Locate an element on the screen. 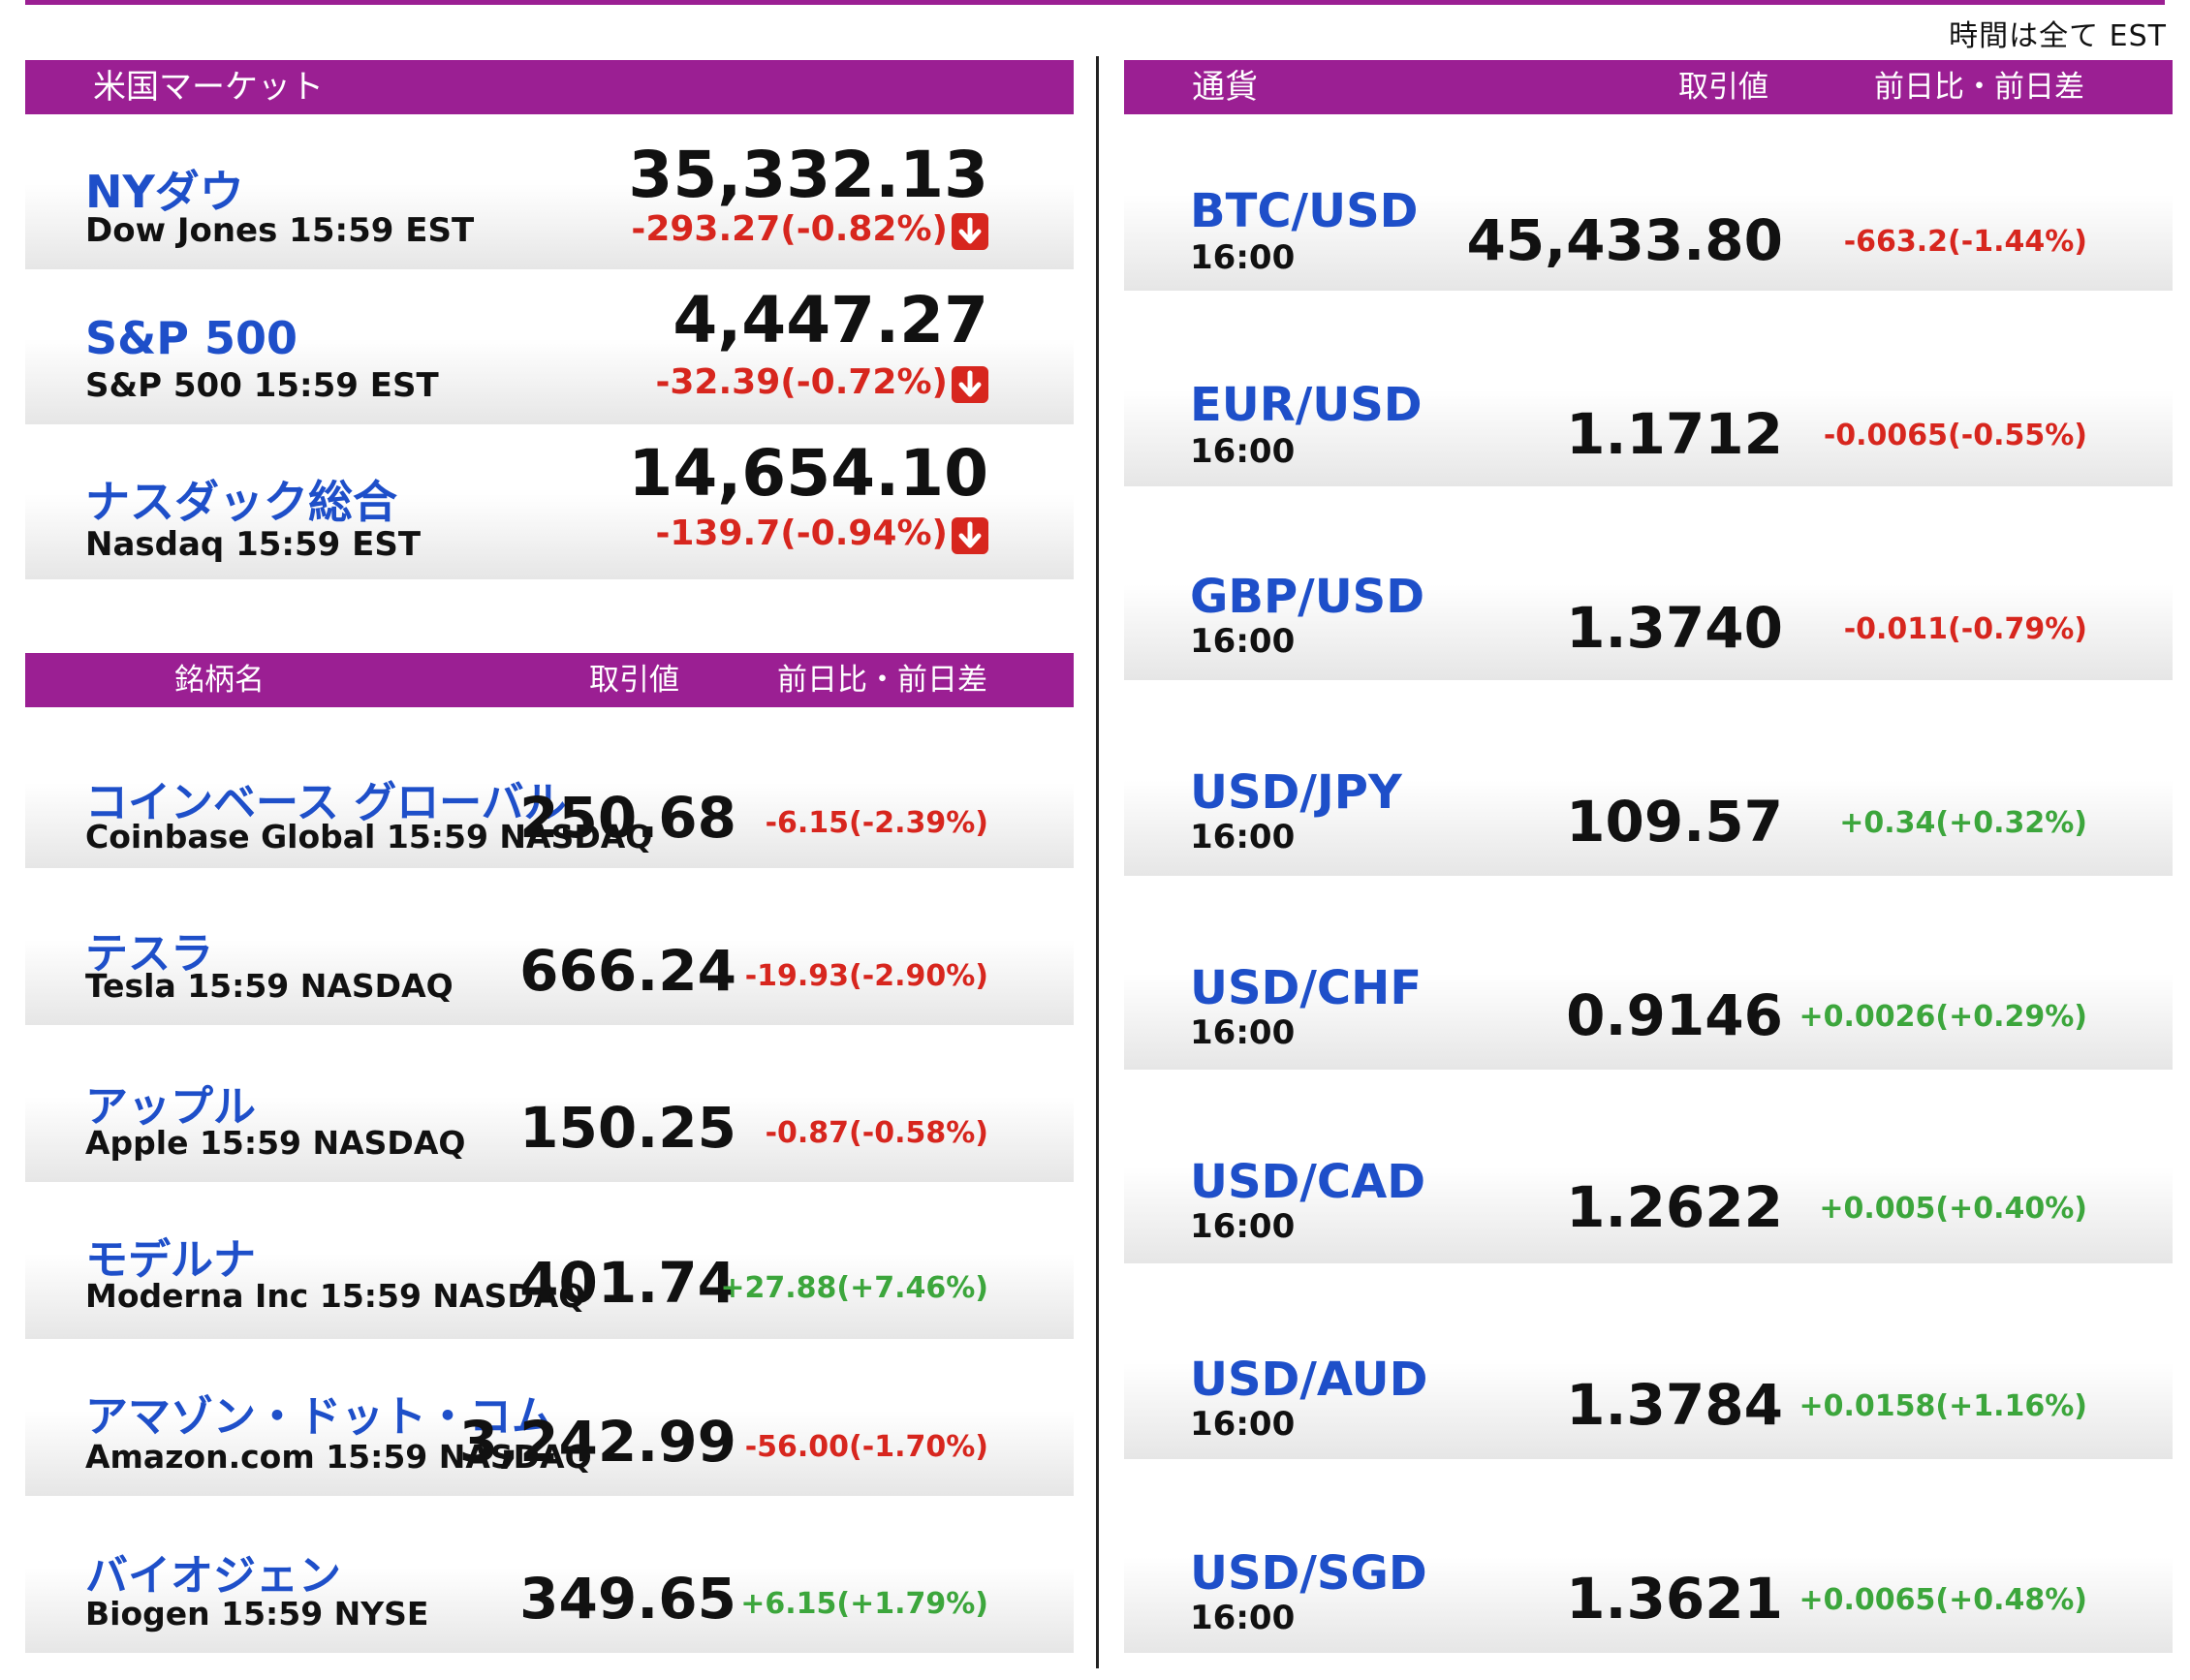  us-market-title: 米国マーケット is located at coordinates (208, 88).